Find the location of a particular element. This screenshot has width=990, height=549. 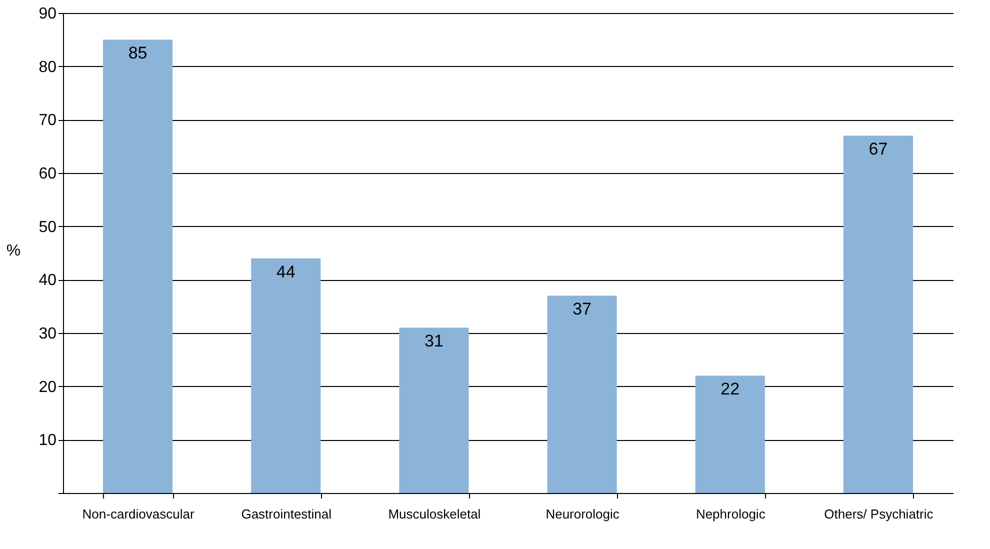

y-tick-label: 50 is located at coordinates (47, 227).